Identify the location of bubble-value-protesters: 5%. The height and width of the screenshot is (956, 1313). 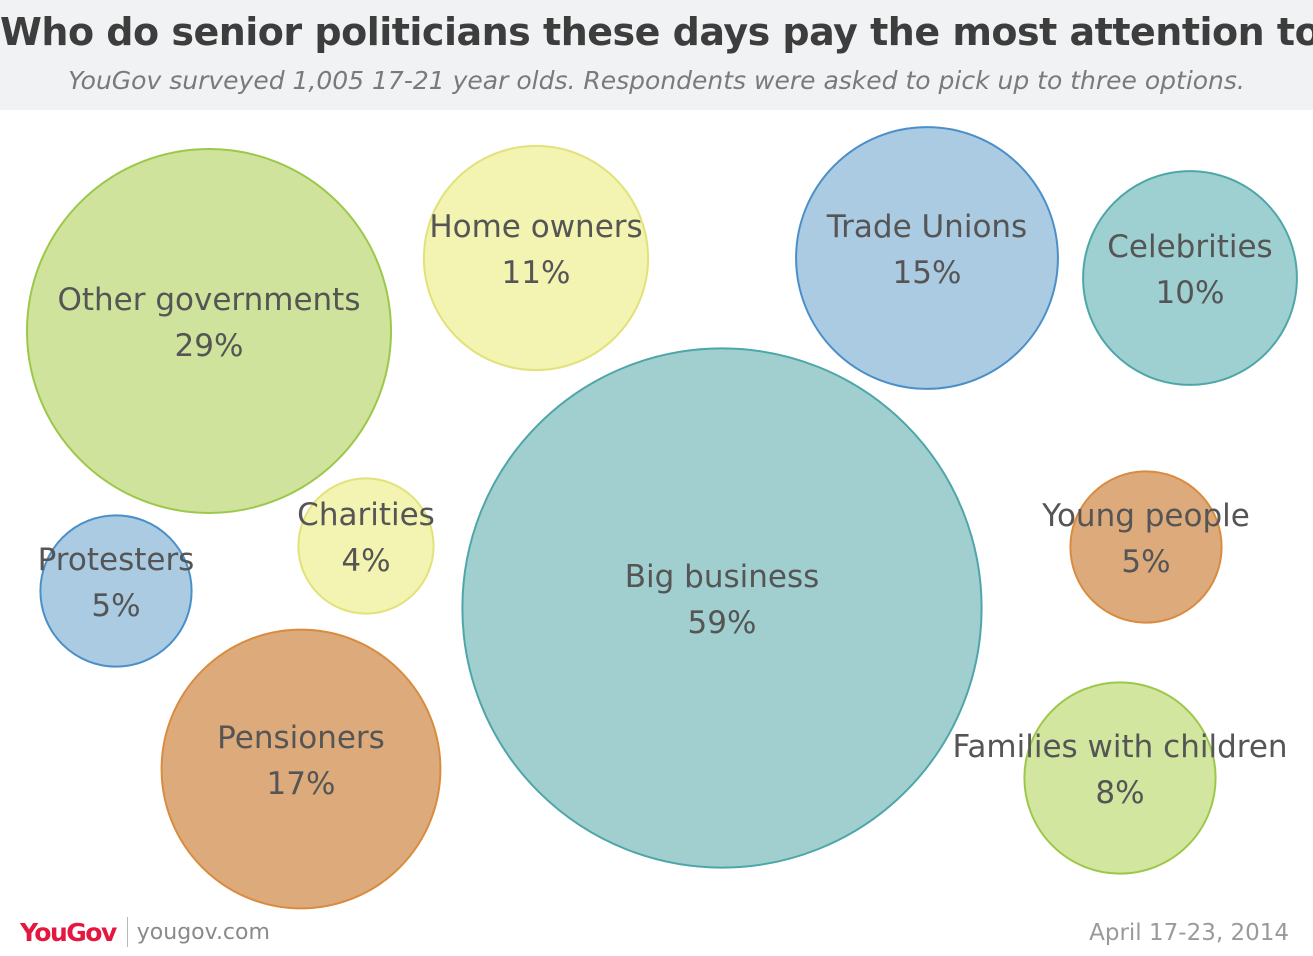
(115, 606).